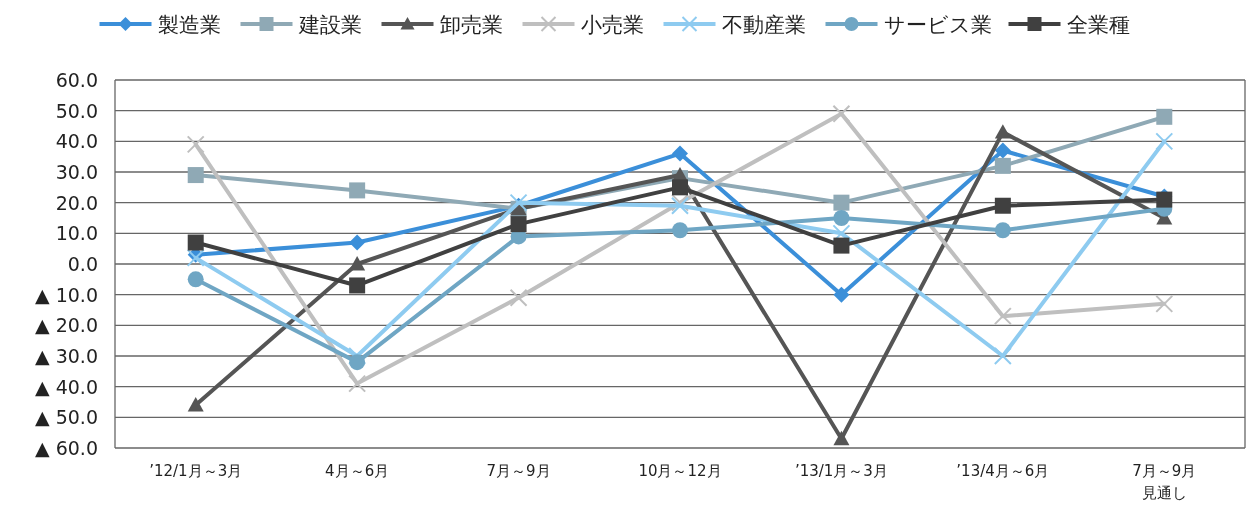 The image size is (1249, 515). Describe the element at coordinates (329, 25) in the screenshot. I see `legend-label: 建設業` at that location.